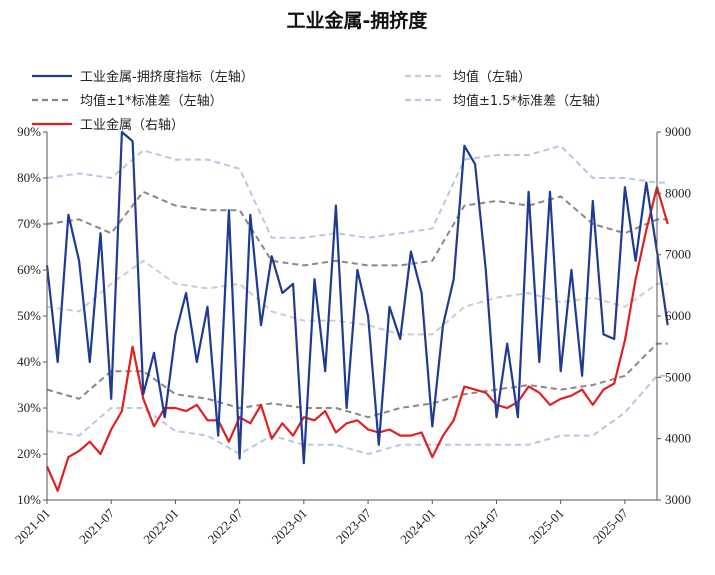  Describe the element at coordinates (167, 77) in the screenshot. I see `legend-label-crowding: 工业金属-拥挤度指标（左轴）` at that location.